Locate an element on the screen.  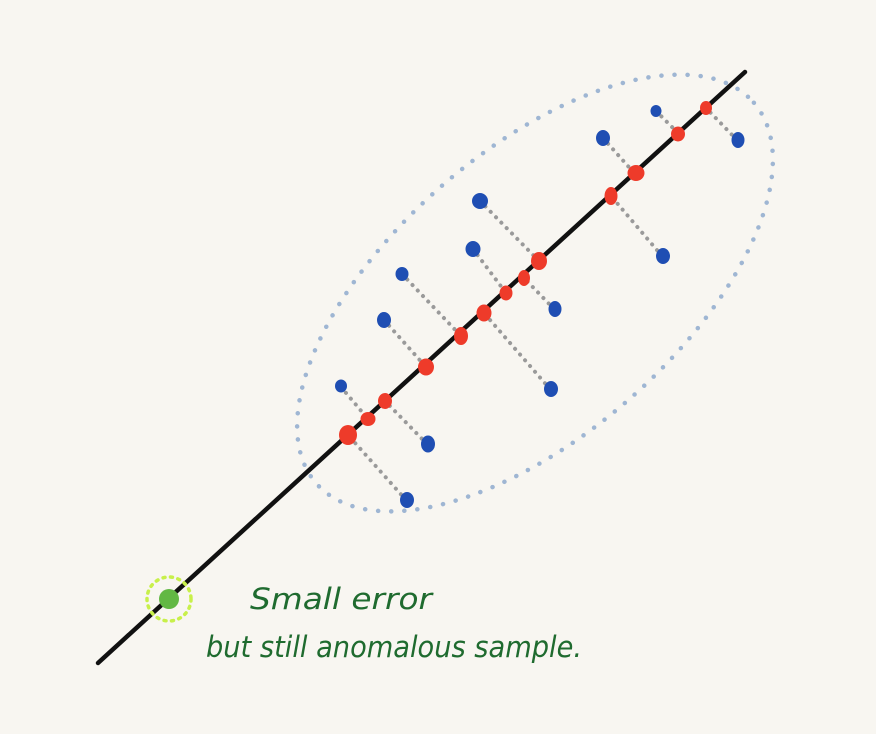
annotation-line-2: but still anomalous sample. is located at coordinates (394, 647).